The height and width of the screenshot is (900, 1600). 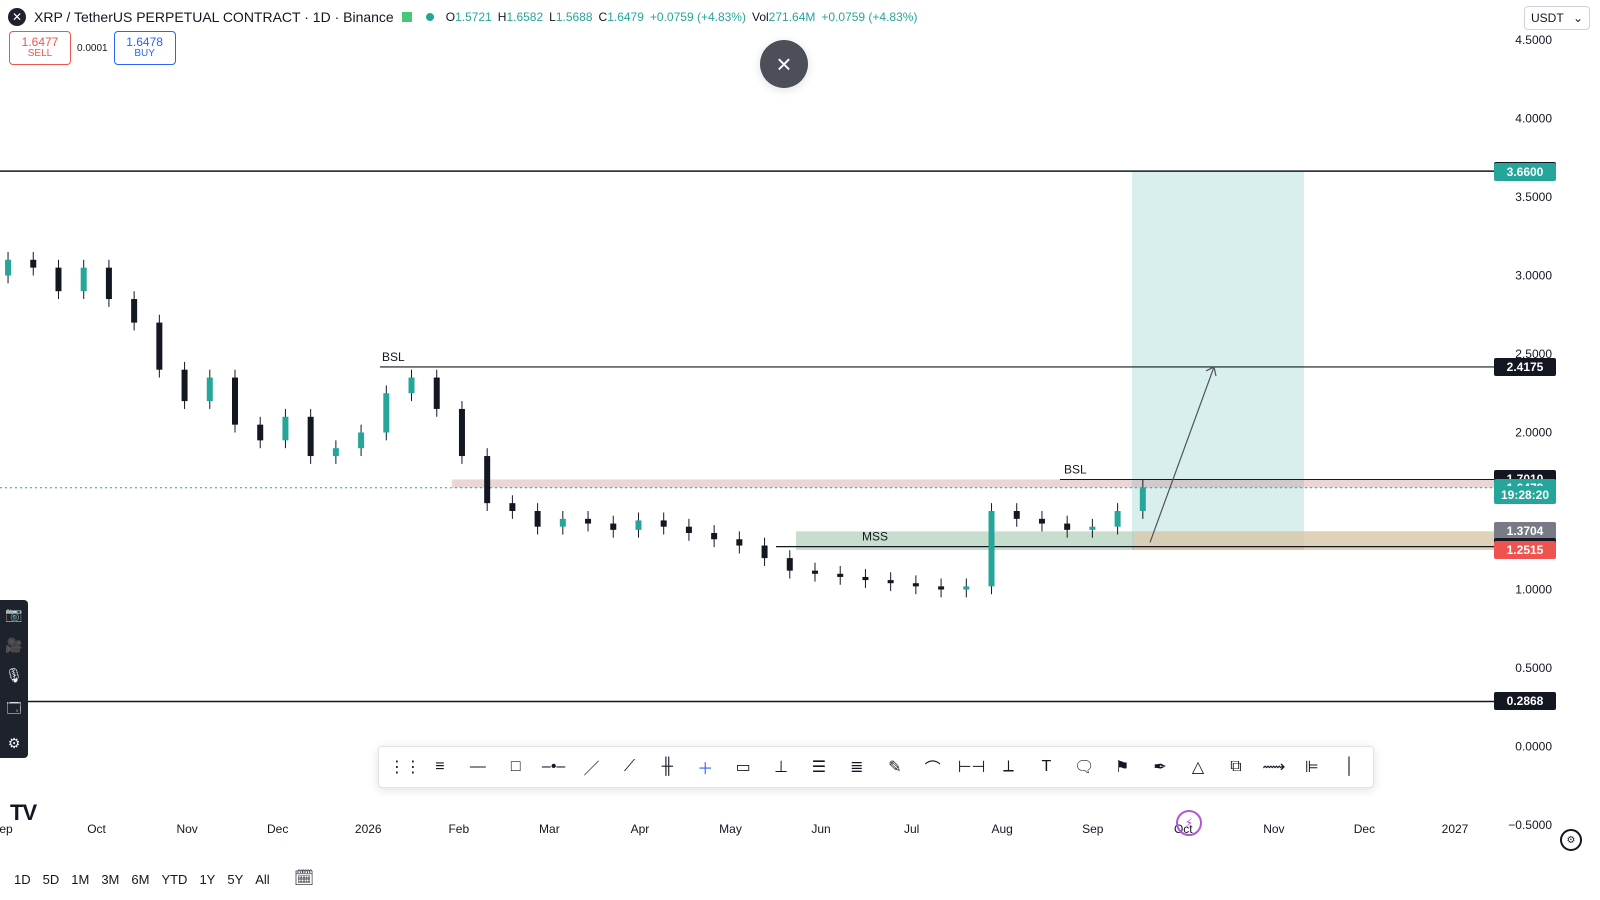 I want to click on brush-icon: ✎, so click(x=895, y=767).